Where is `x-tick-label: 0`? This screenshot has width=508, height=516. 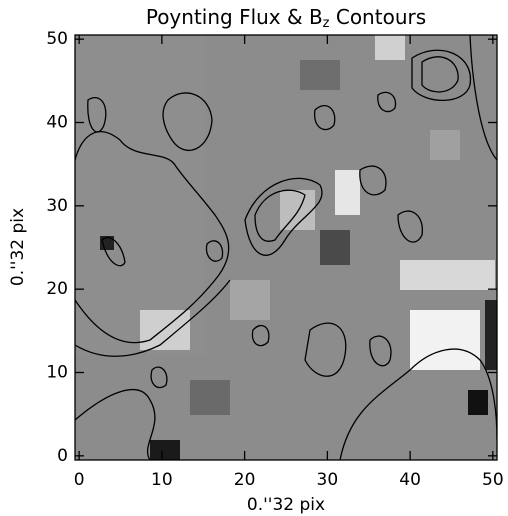
x-tick-label: 0 is located at coordinates (79, 480).